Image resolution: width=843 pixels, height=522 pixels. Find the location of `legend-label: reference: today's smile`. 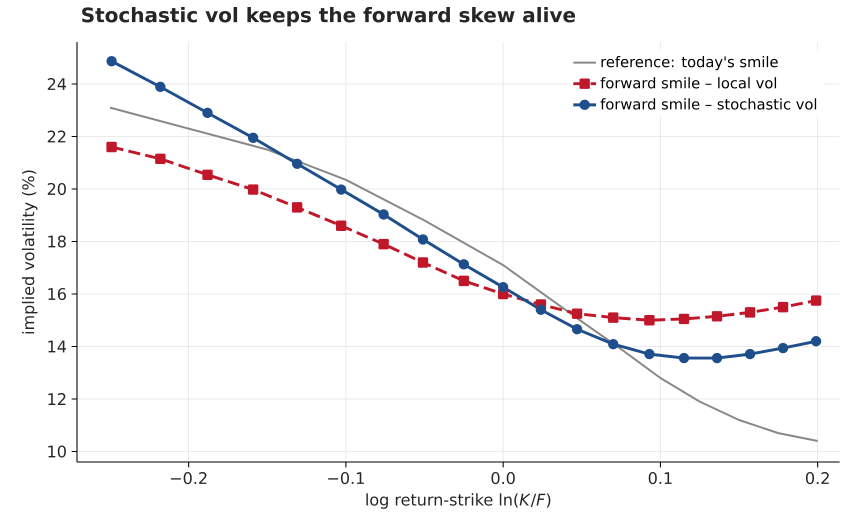

legend-label: reference: today's smile is located at coordinates (690, 63).